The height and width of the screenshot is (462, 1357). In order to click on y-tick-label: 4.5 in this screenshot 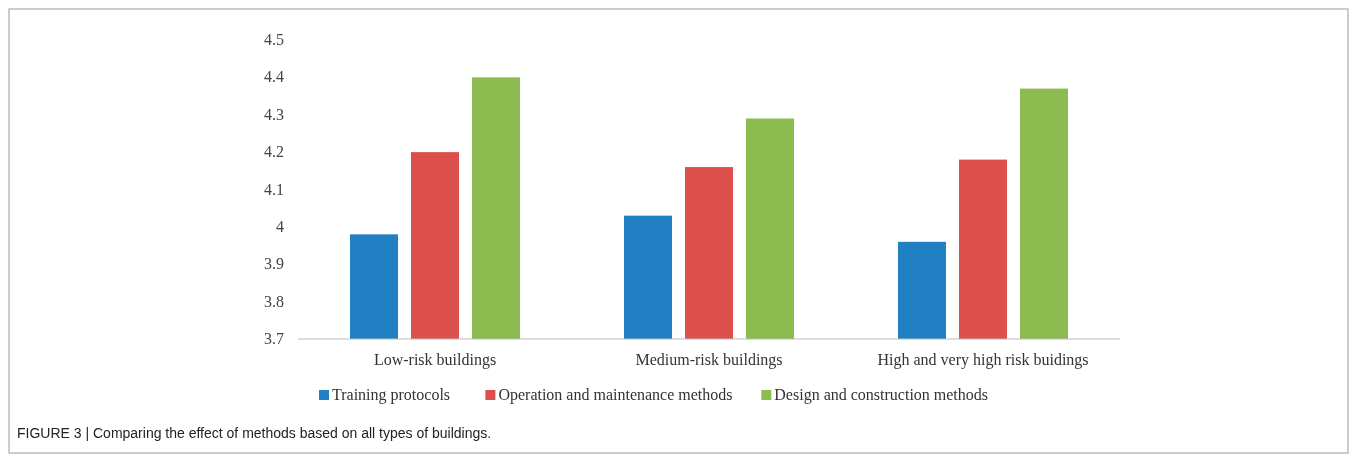, I will do `click(274, 39)`.